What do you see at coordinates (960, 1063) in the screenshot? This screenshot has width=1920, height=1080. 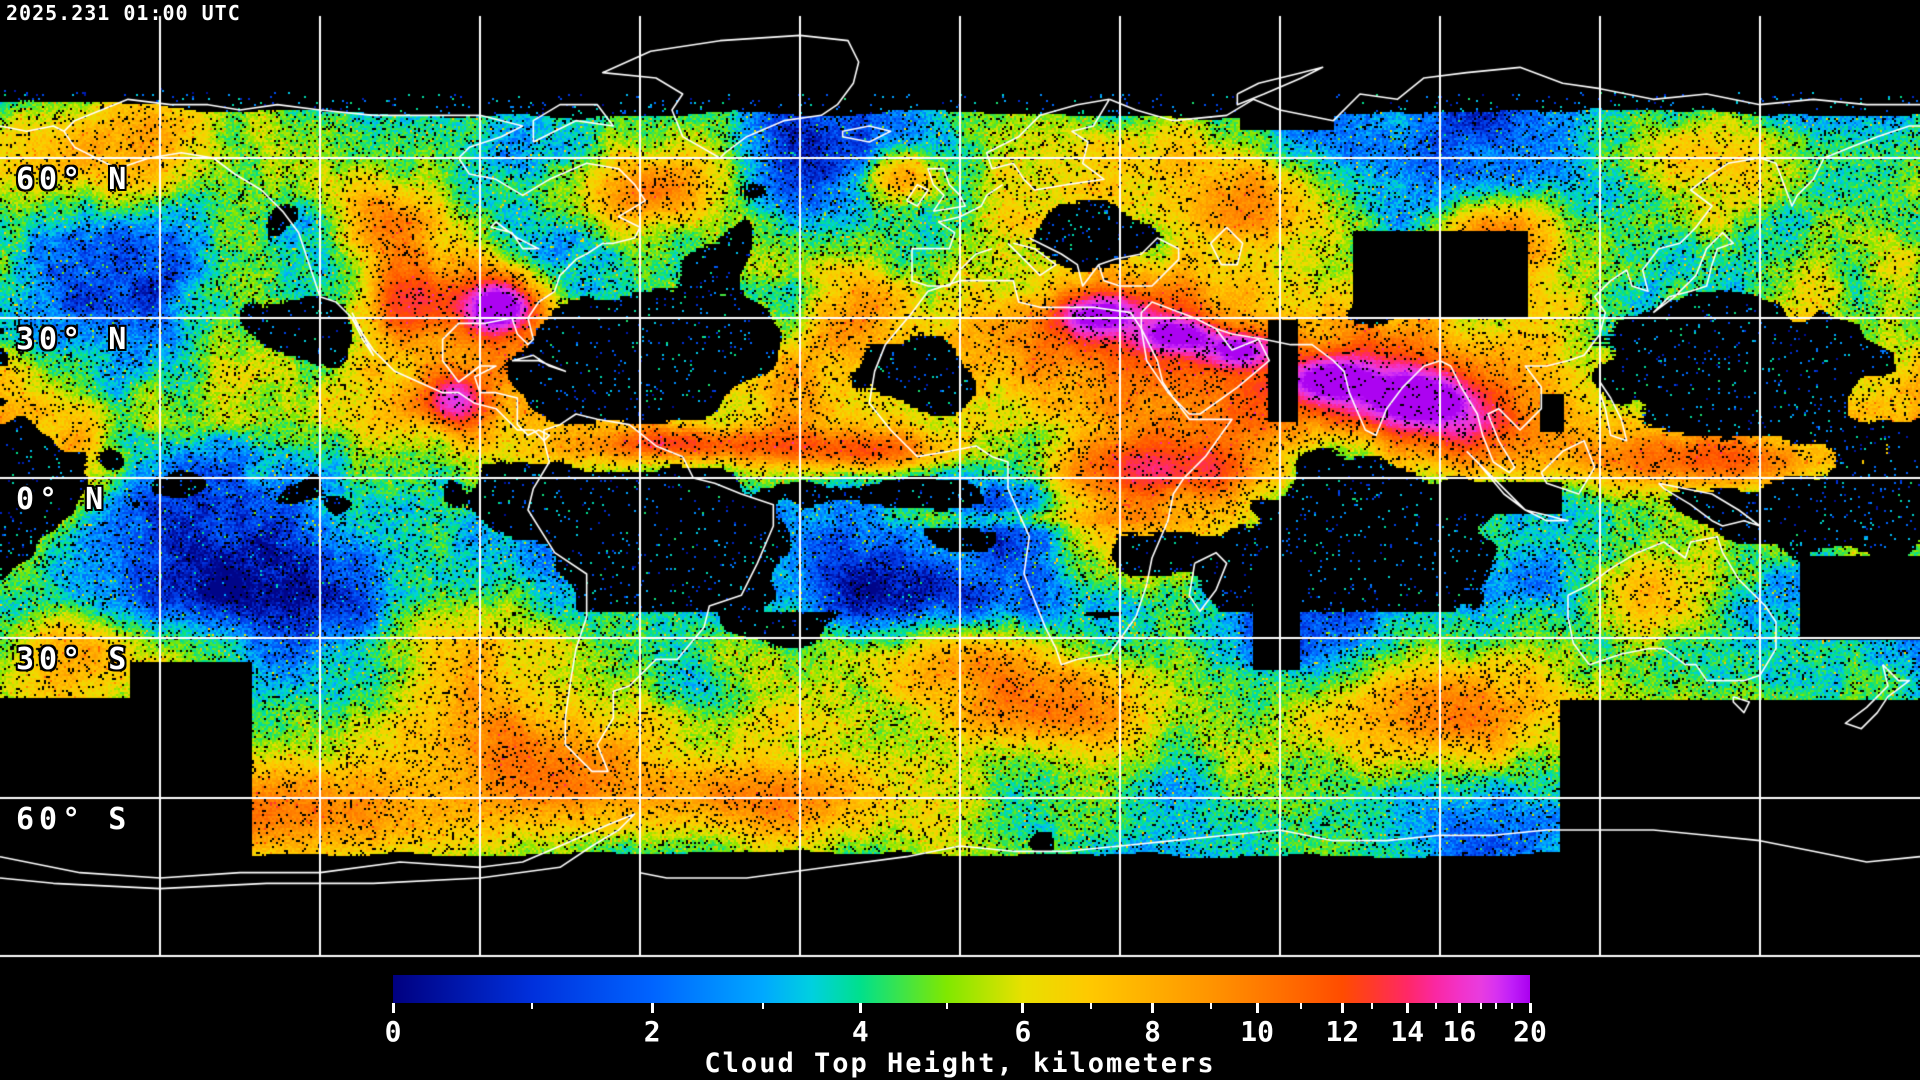 I see `colorbar-title: Cloud Top Height, kilometers` at bounding box center [960, 1063].